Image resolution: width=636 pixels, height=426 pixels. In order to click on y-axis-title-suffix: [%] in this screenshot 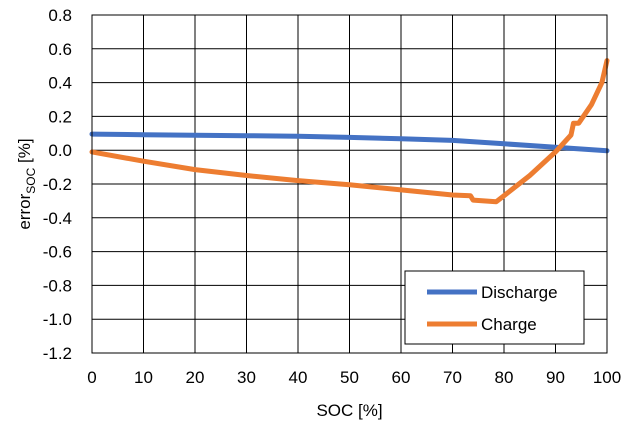, I will do `click(24, 152)`.